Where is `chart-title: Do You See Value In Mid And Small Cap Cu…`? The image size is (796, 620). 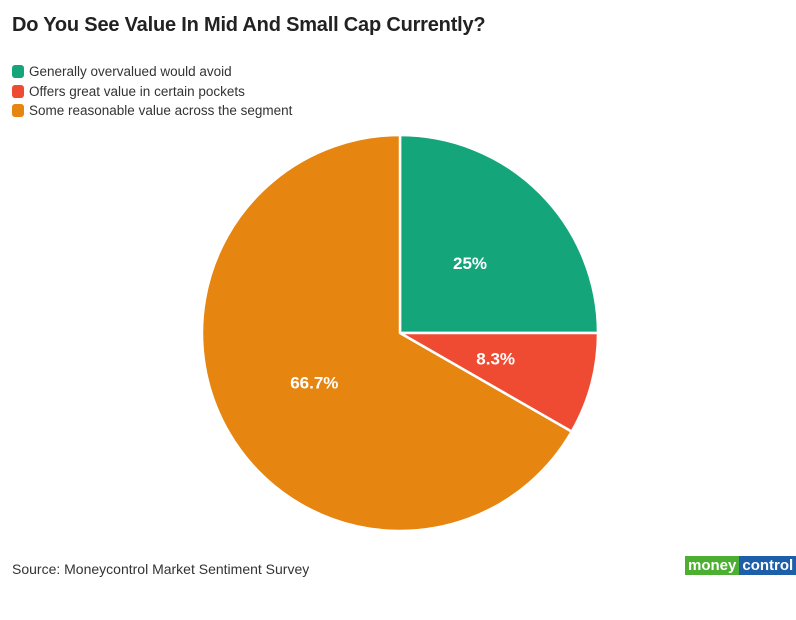
chart-title: Do You See Value In Mid And Small Cap Cu… is located at coordinates (249, 25).